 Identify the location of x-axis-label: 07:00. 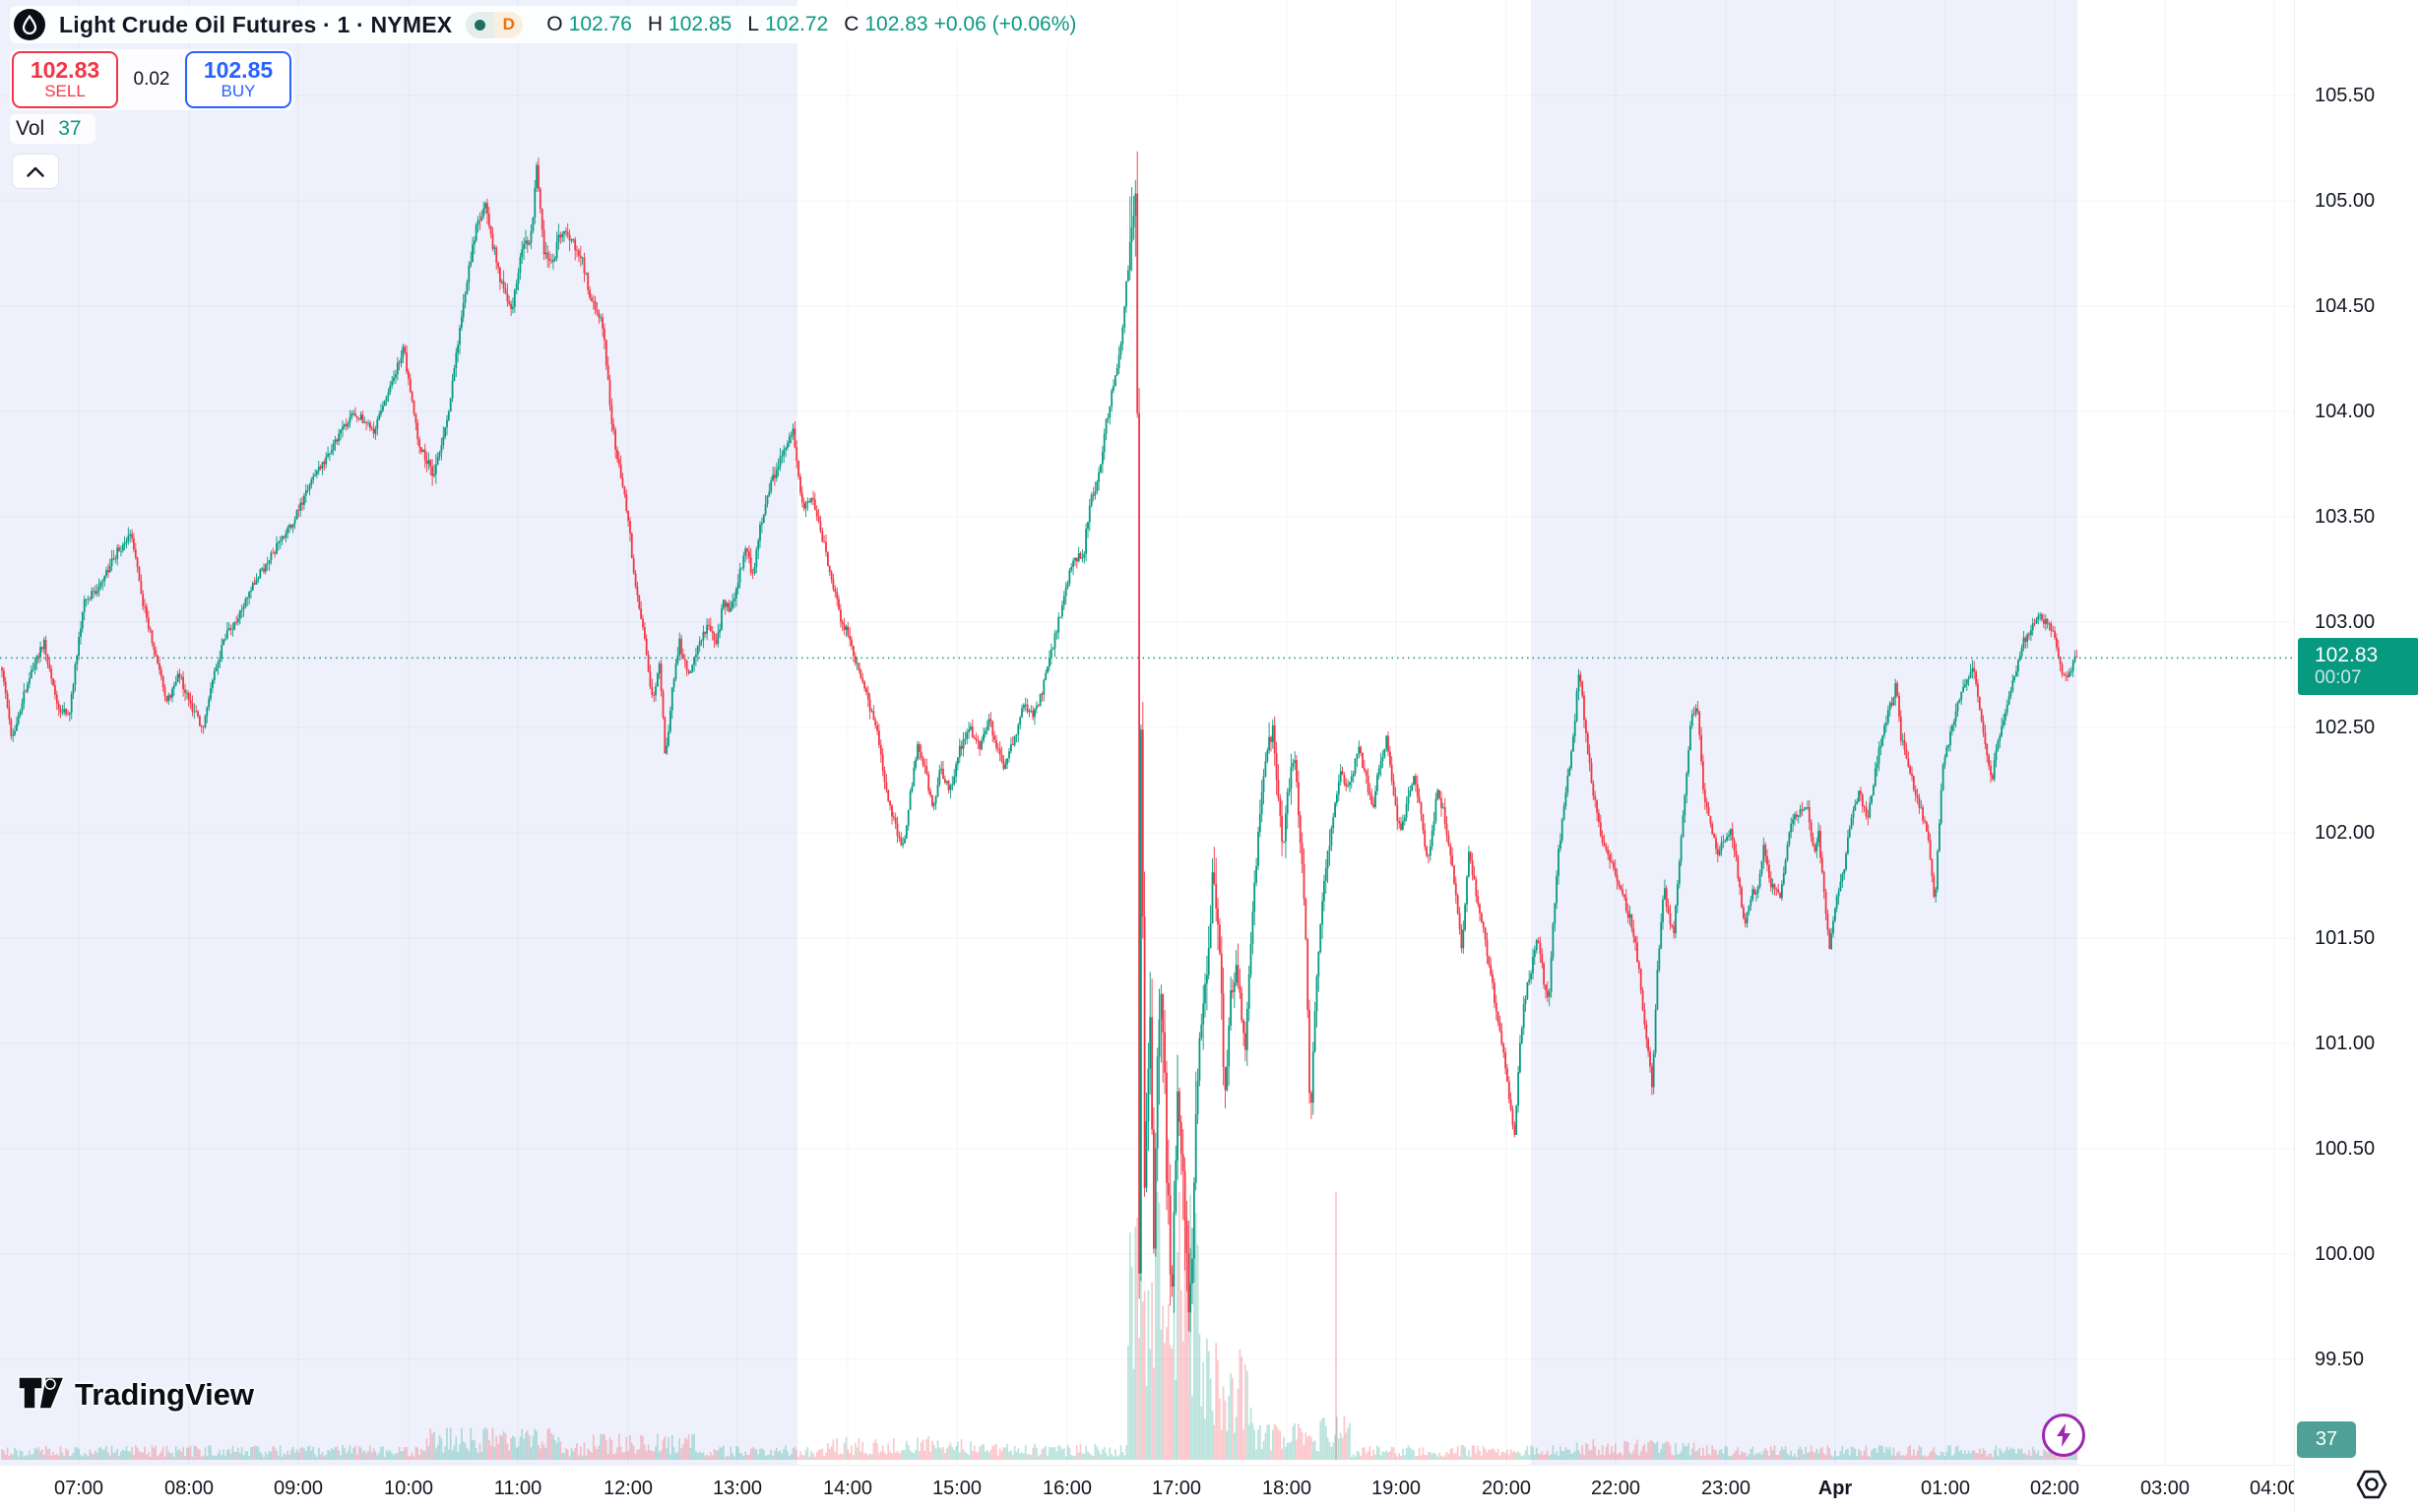
(78, 1488).